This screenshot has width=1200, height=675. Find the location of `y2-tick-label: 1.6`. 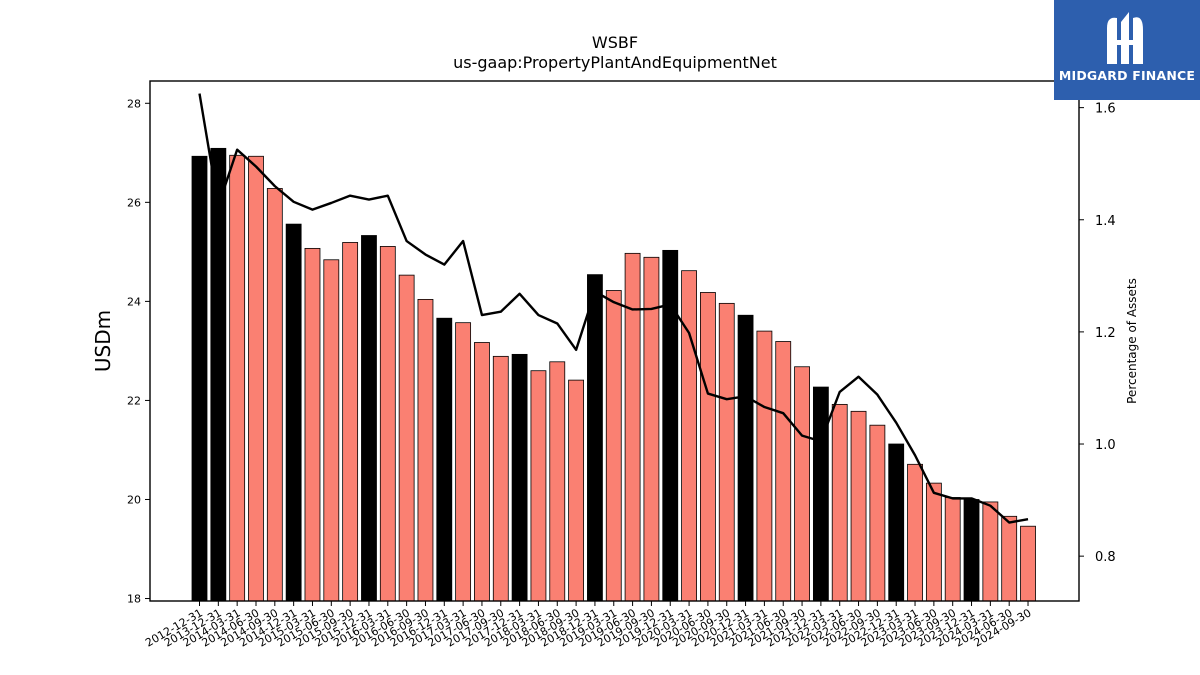

y2-tick-label: 1.6 is located at coordinates (1105, 109).